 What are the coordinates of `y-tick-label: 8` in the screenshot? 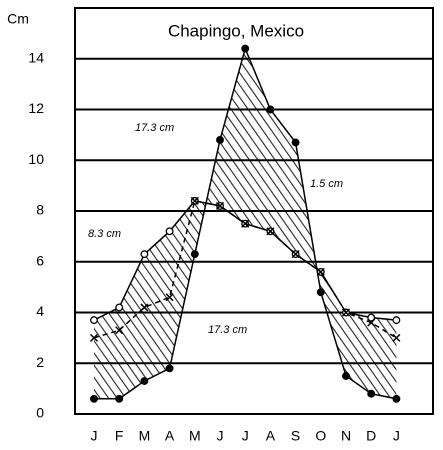 It's located at (40, 210).